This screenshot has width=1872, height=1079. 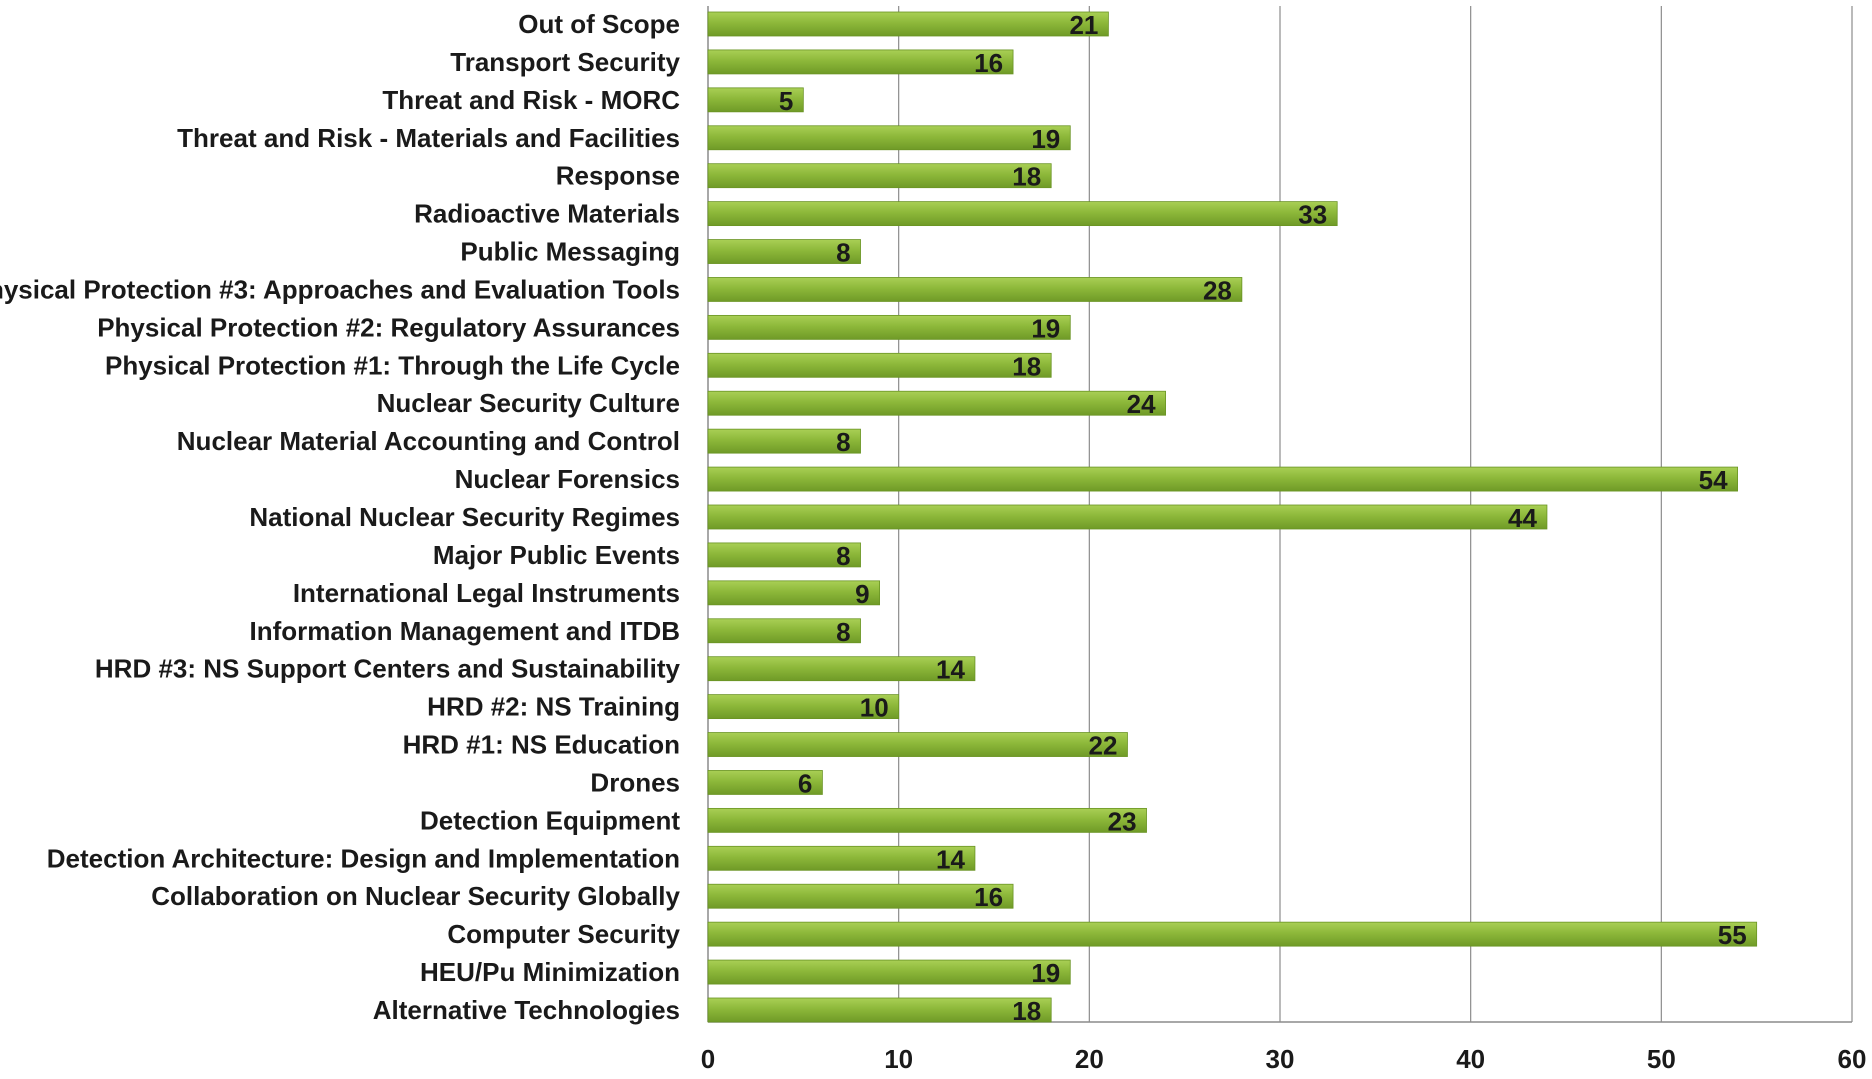 What do you see at coordinates (635, 782) in the screenshot?
I see `category-label: Drones` at bounding box center [635, 782].